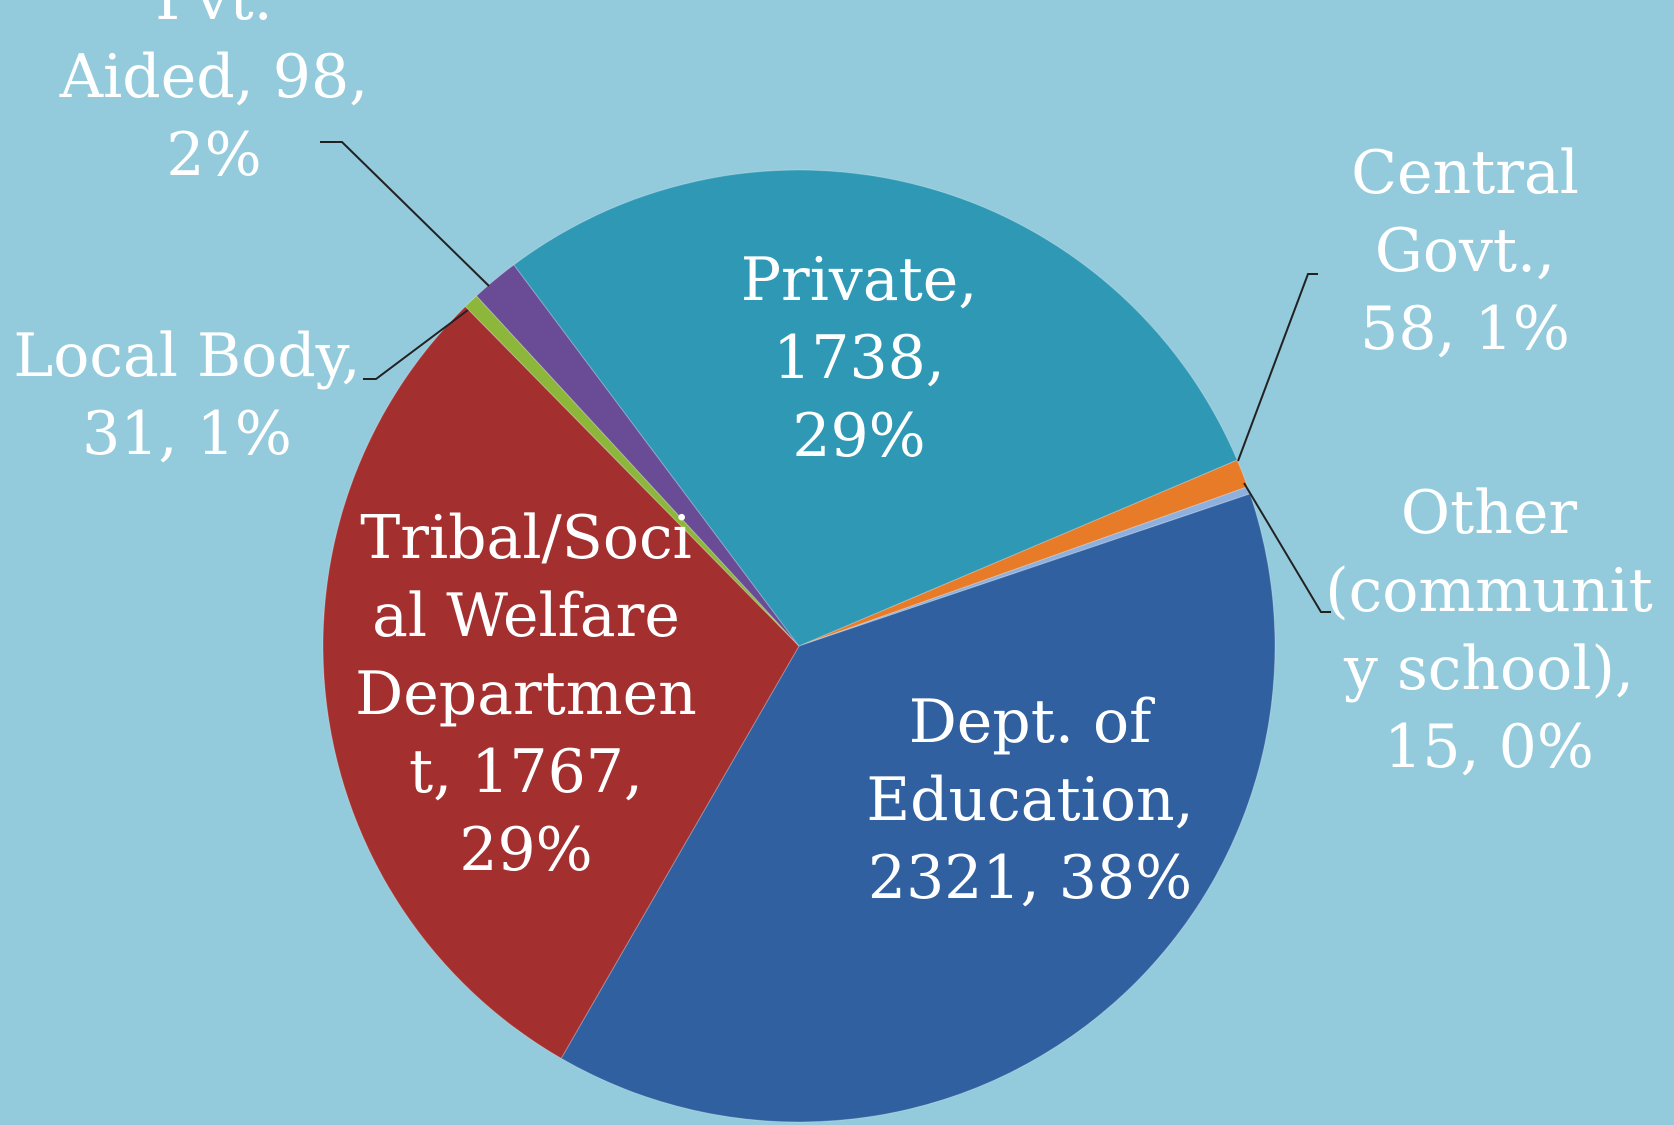  What do you see at coordinates (1489, 747) in the screenshot?
I see `value-label: 15, 0%` at bounding box center [1489, 747].